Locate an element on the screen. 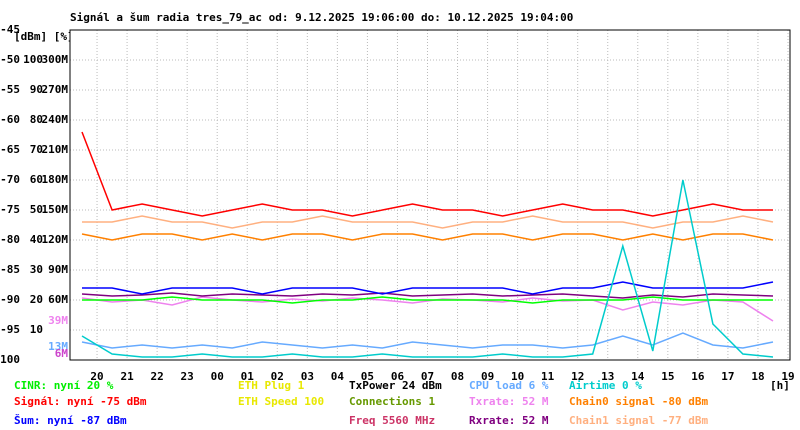 This screenshot has width=800, height=430. legend-entry: ETH Plug 1 is located at coordinates (271, 385).